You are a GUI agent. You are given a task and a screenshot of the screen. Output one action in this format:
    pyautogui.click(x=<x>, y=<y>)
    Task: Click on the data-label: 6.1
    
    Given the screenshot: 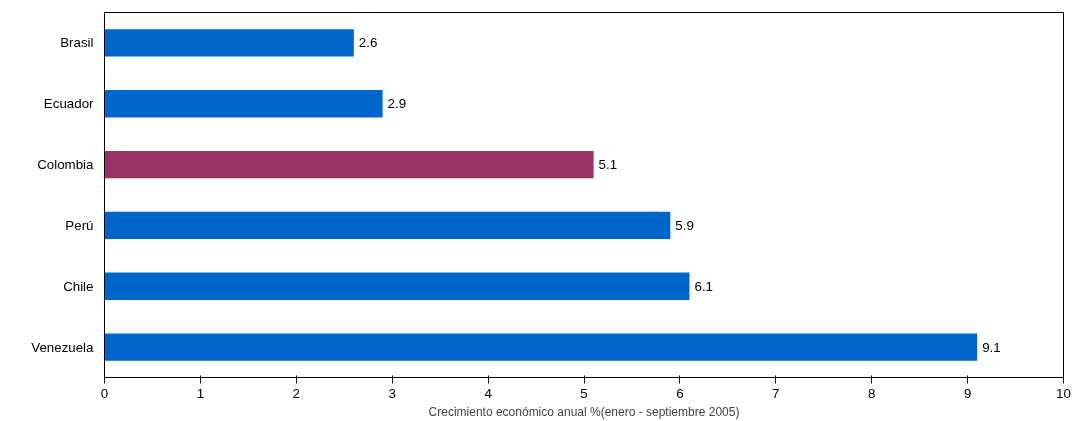 What is the action you would take?
    pyautogui.click(x=704, y=286)
    